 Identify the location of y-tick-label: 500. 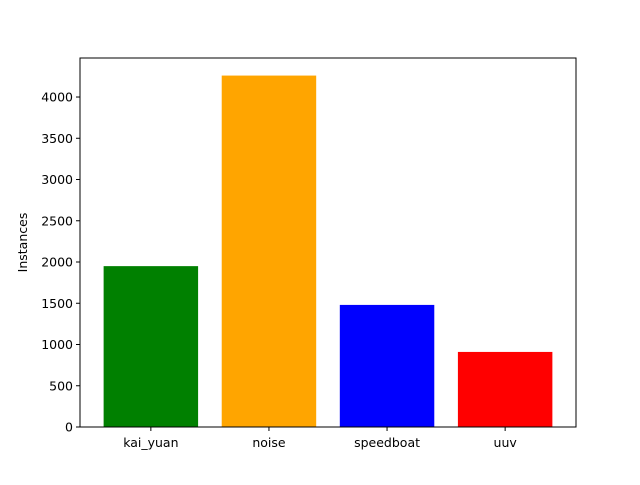
(61, 385).